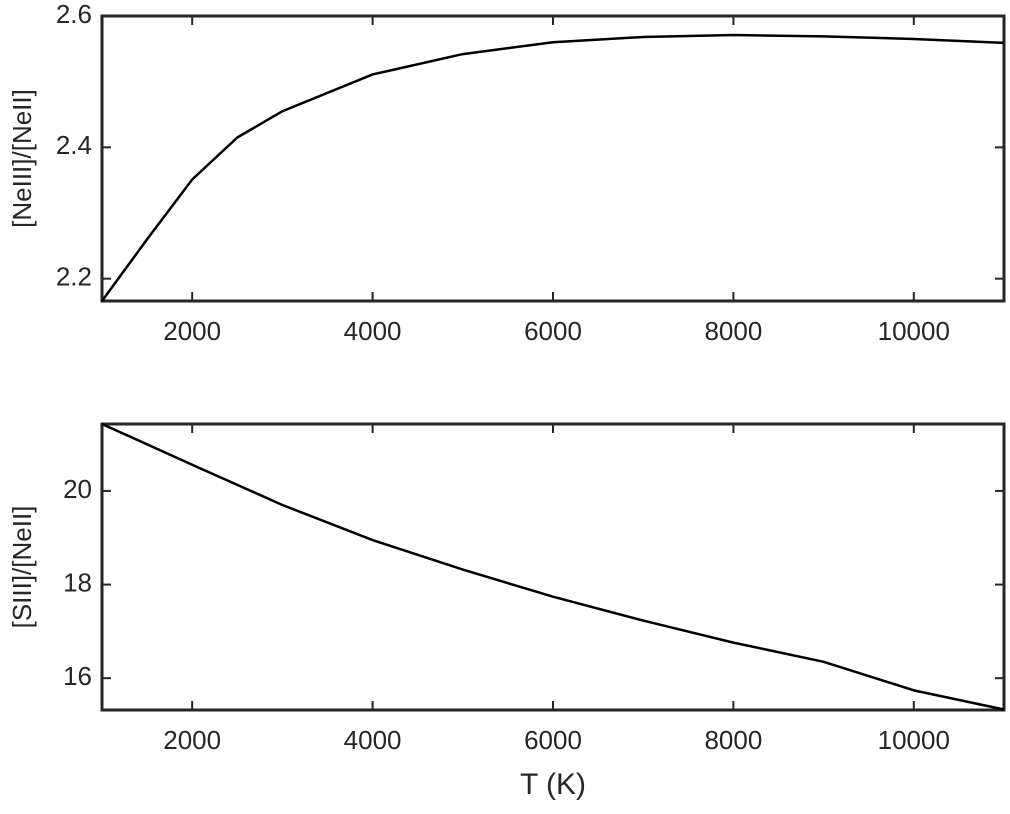 The image size is (1010, 814). Describe the element at coordinates (553, 784) in the screenshot. I see `x-axis-label: T (K)` at that location.